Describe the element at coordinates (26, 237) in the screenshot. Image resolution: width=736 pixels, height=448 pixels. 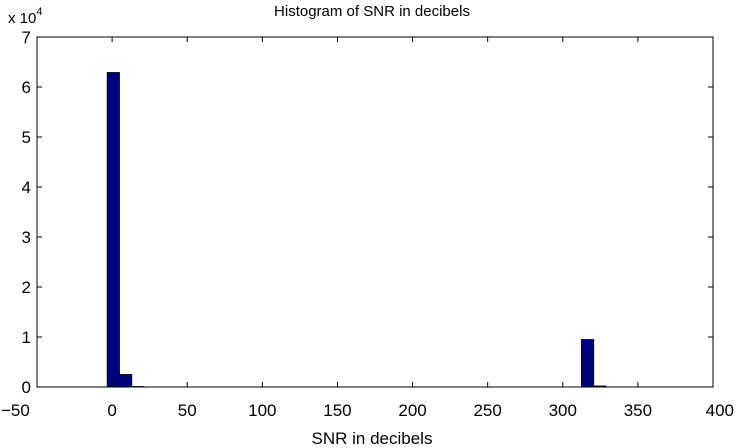
I see `y-tick-label: 3` at that location.